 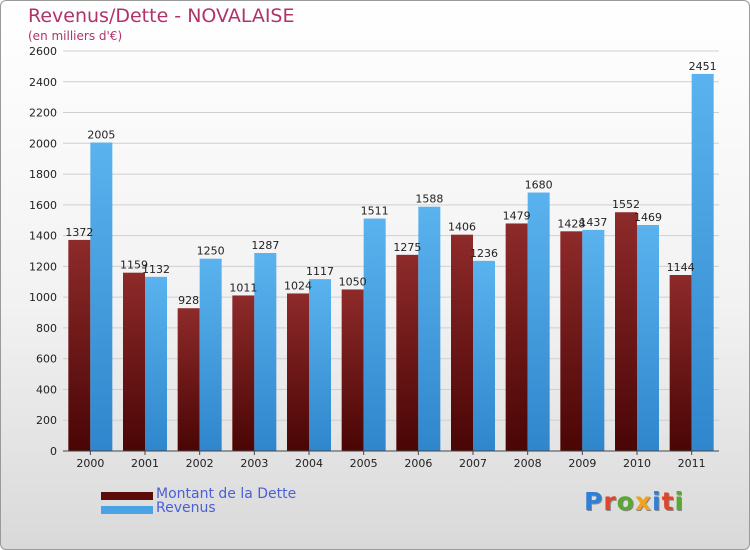 What do you see at coordinates (75, 36) in the screenshot?
I see `chart-subtitle: (en milliers d'€)` at bounding box center [75, 36].